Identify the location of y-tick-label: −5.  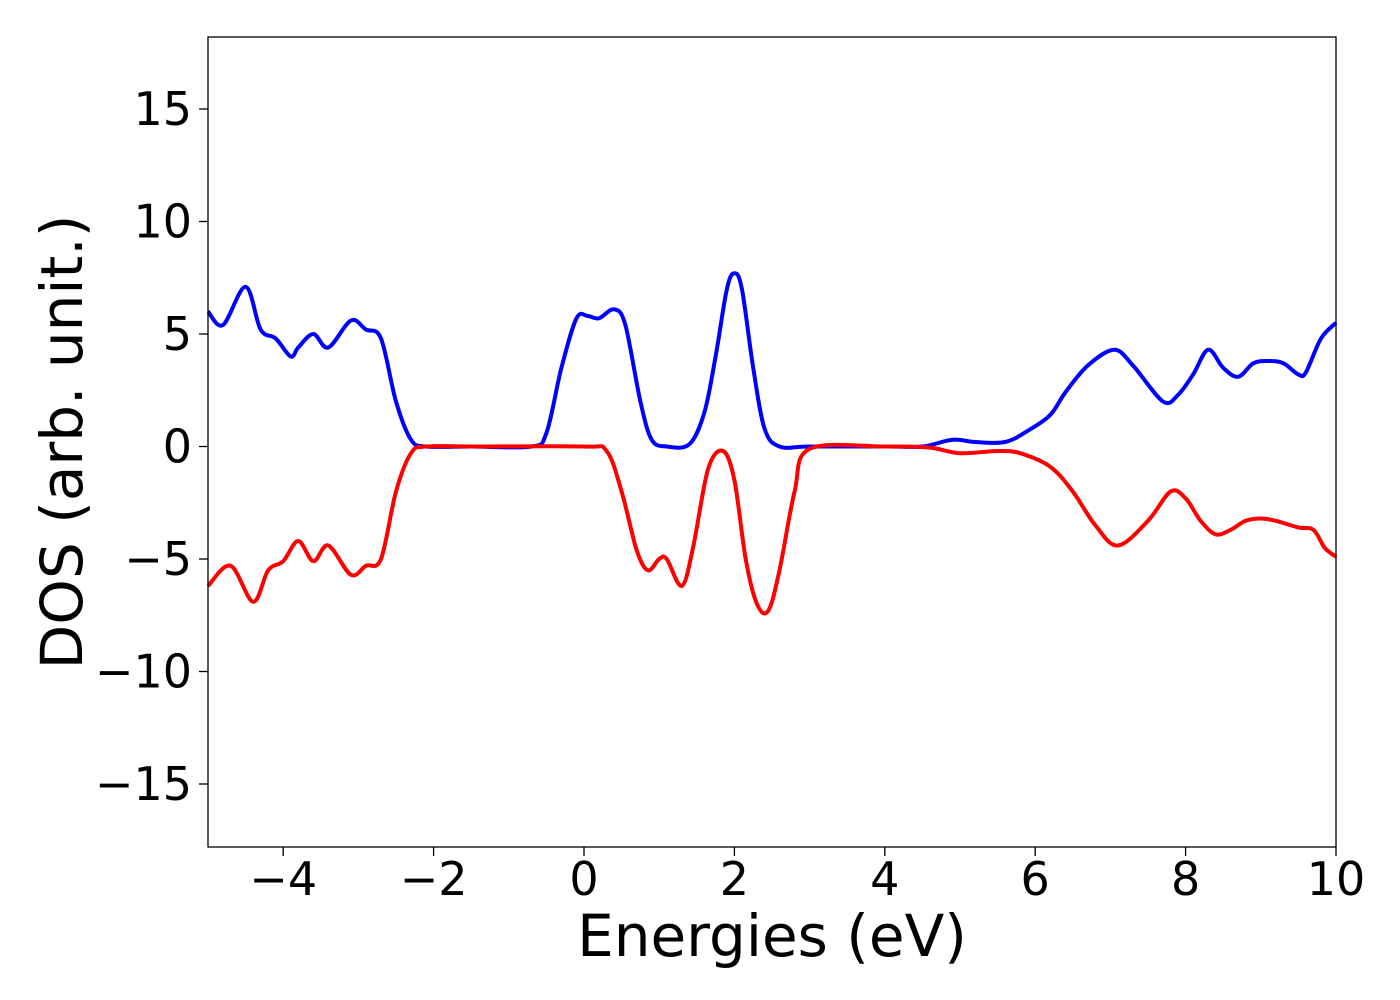
(158, 559).